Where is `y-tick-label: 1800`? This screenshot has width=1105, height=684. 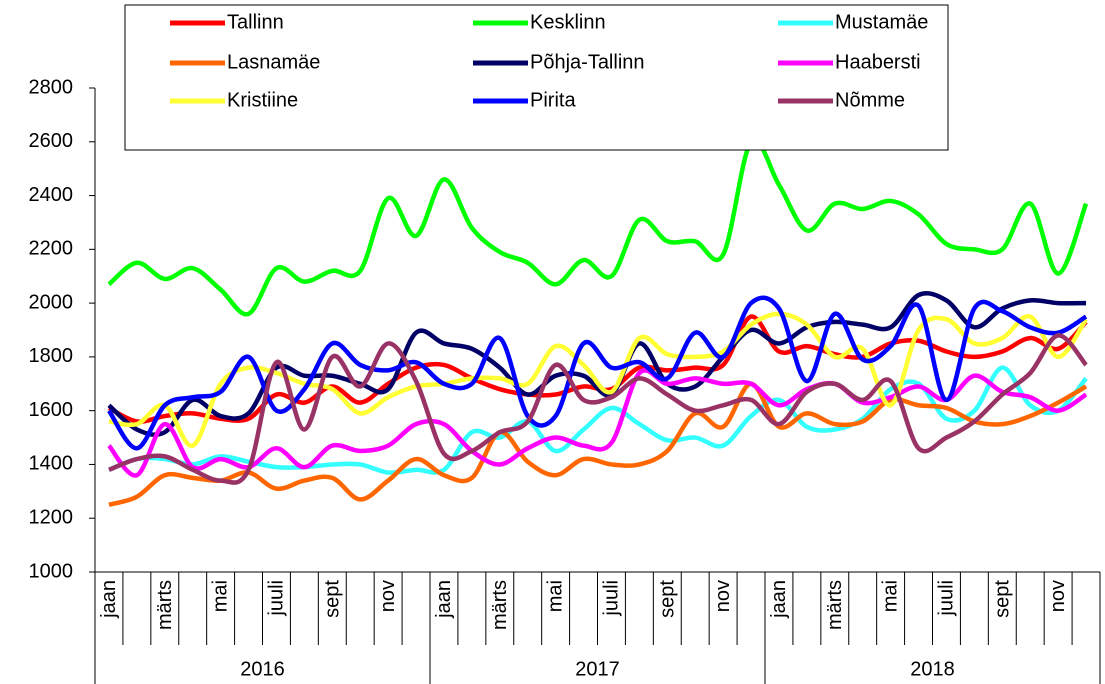 y-tick-label: 1800 is located at coordinates (51, 356).